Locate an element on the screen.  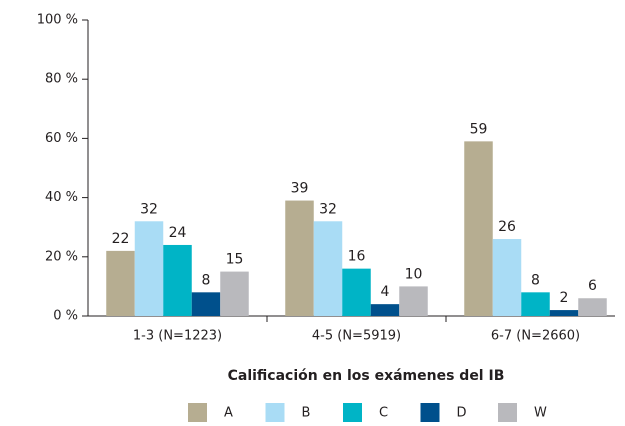
x-tick-label: 6-7 (N=2660) is located at coordinates (535, 336).